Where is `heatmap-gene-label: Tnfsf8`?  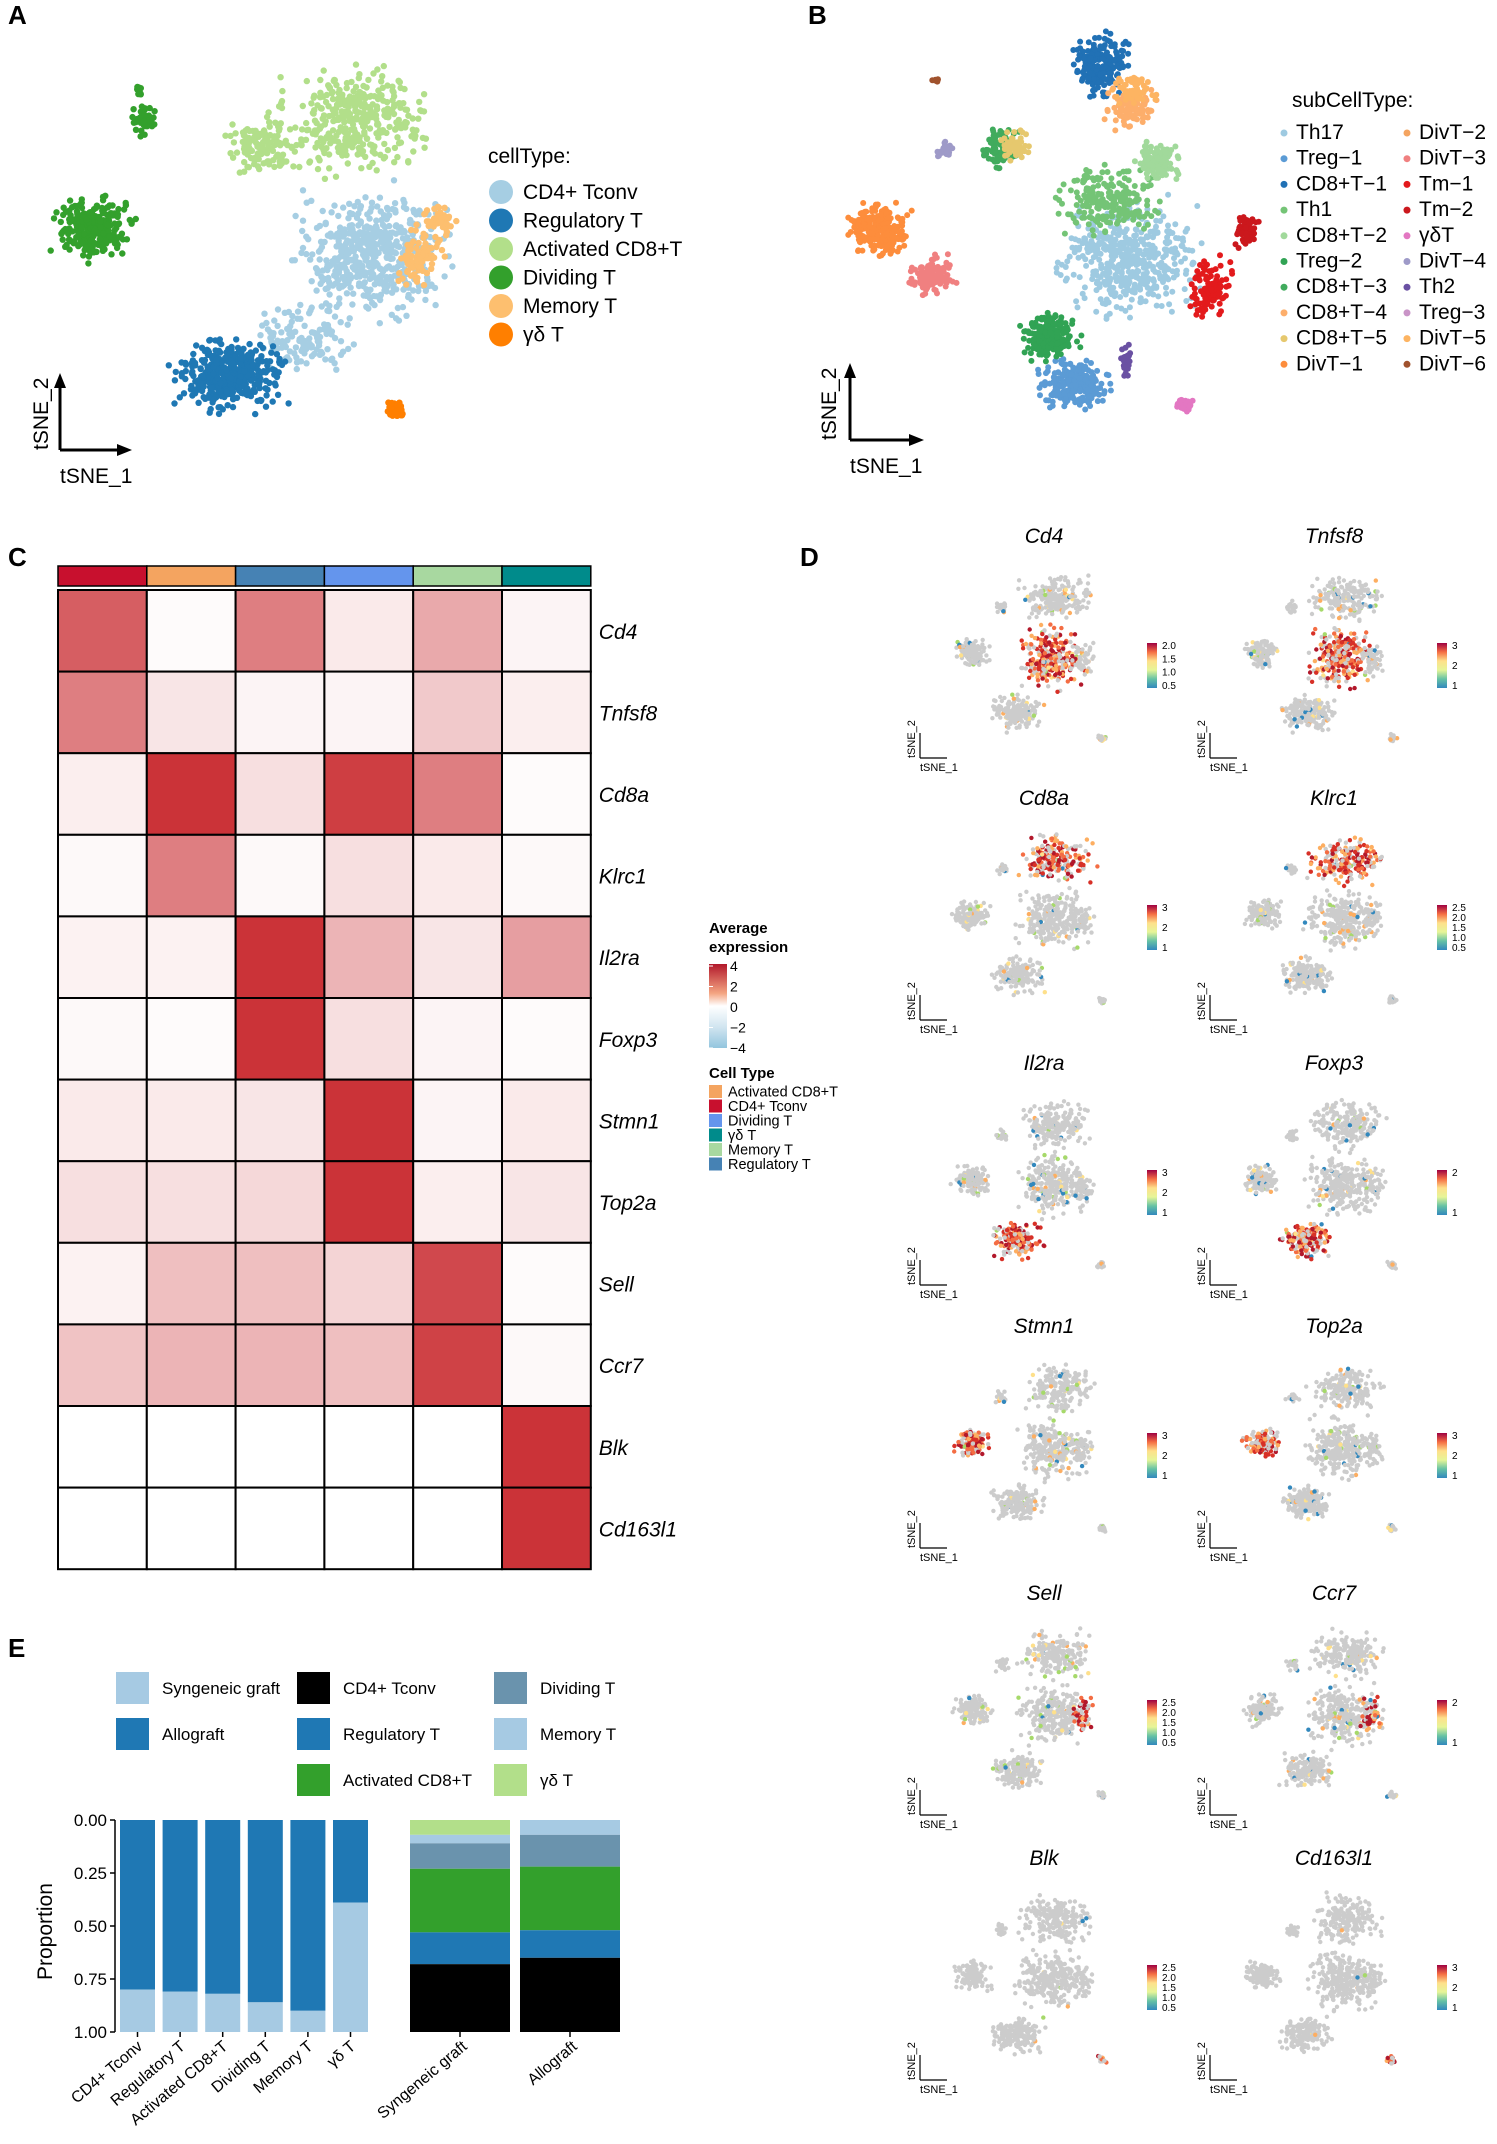 heatmap-gene-label: Tnfsf8 is located at coordinates (628, 713).